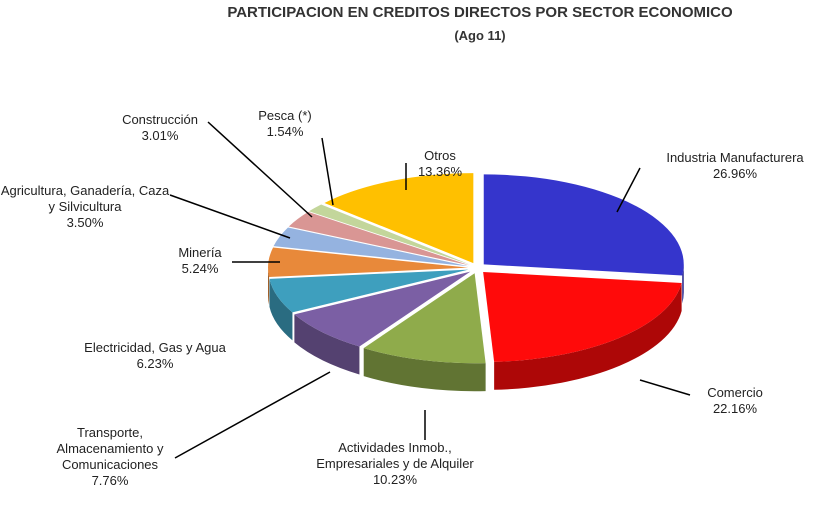 The height and width of the screenshot is (508, 822). Describe the element at coordinates (285, 115) in the screenshot. I see `slice-name: Pesca (*)` at that location.